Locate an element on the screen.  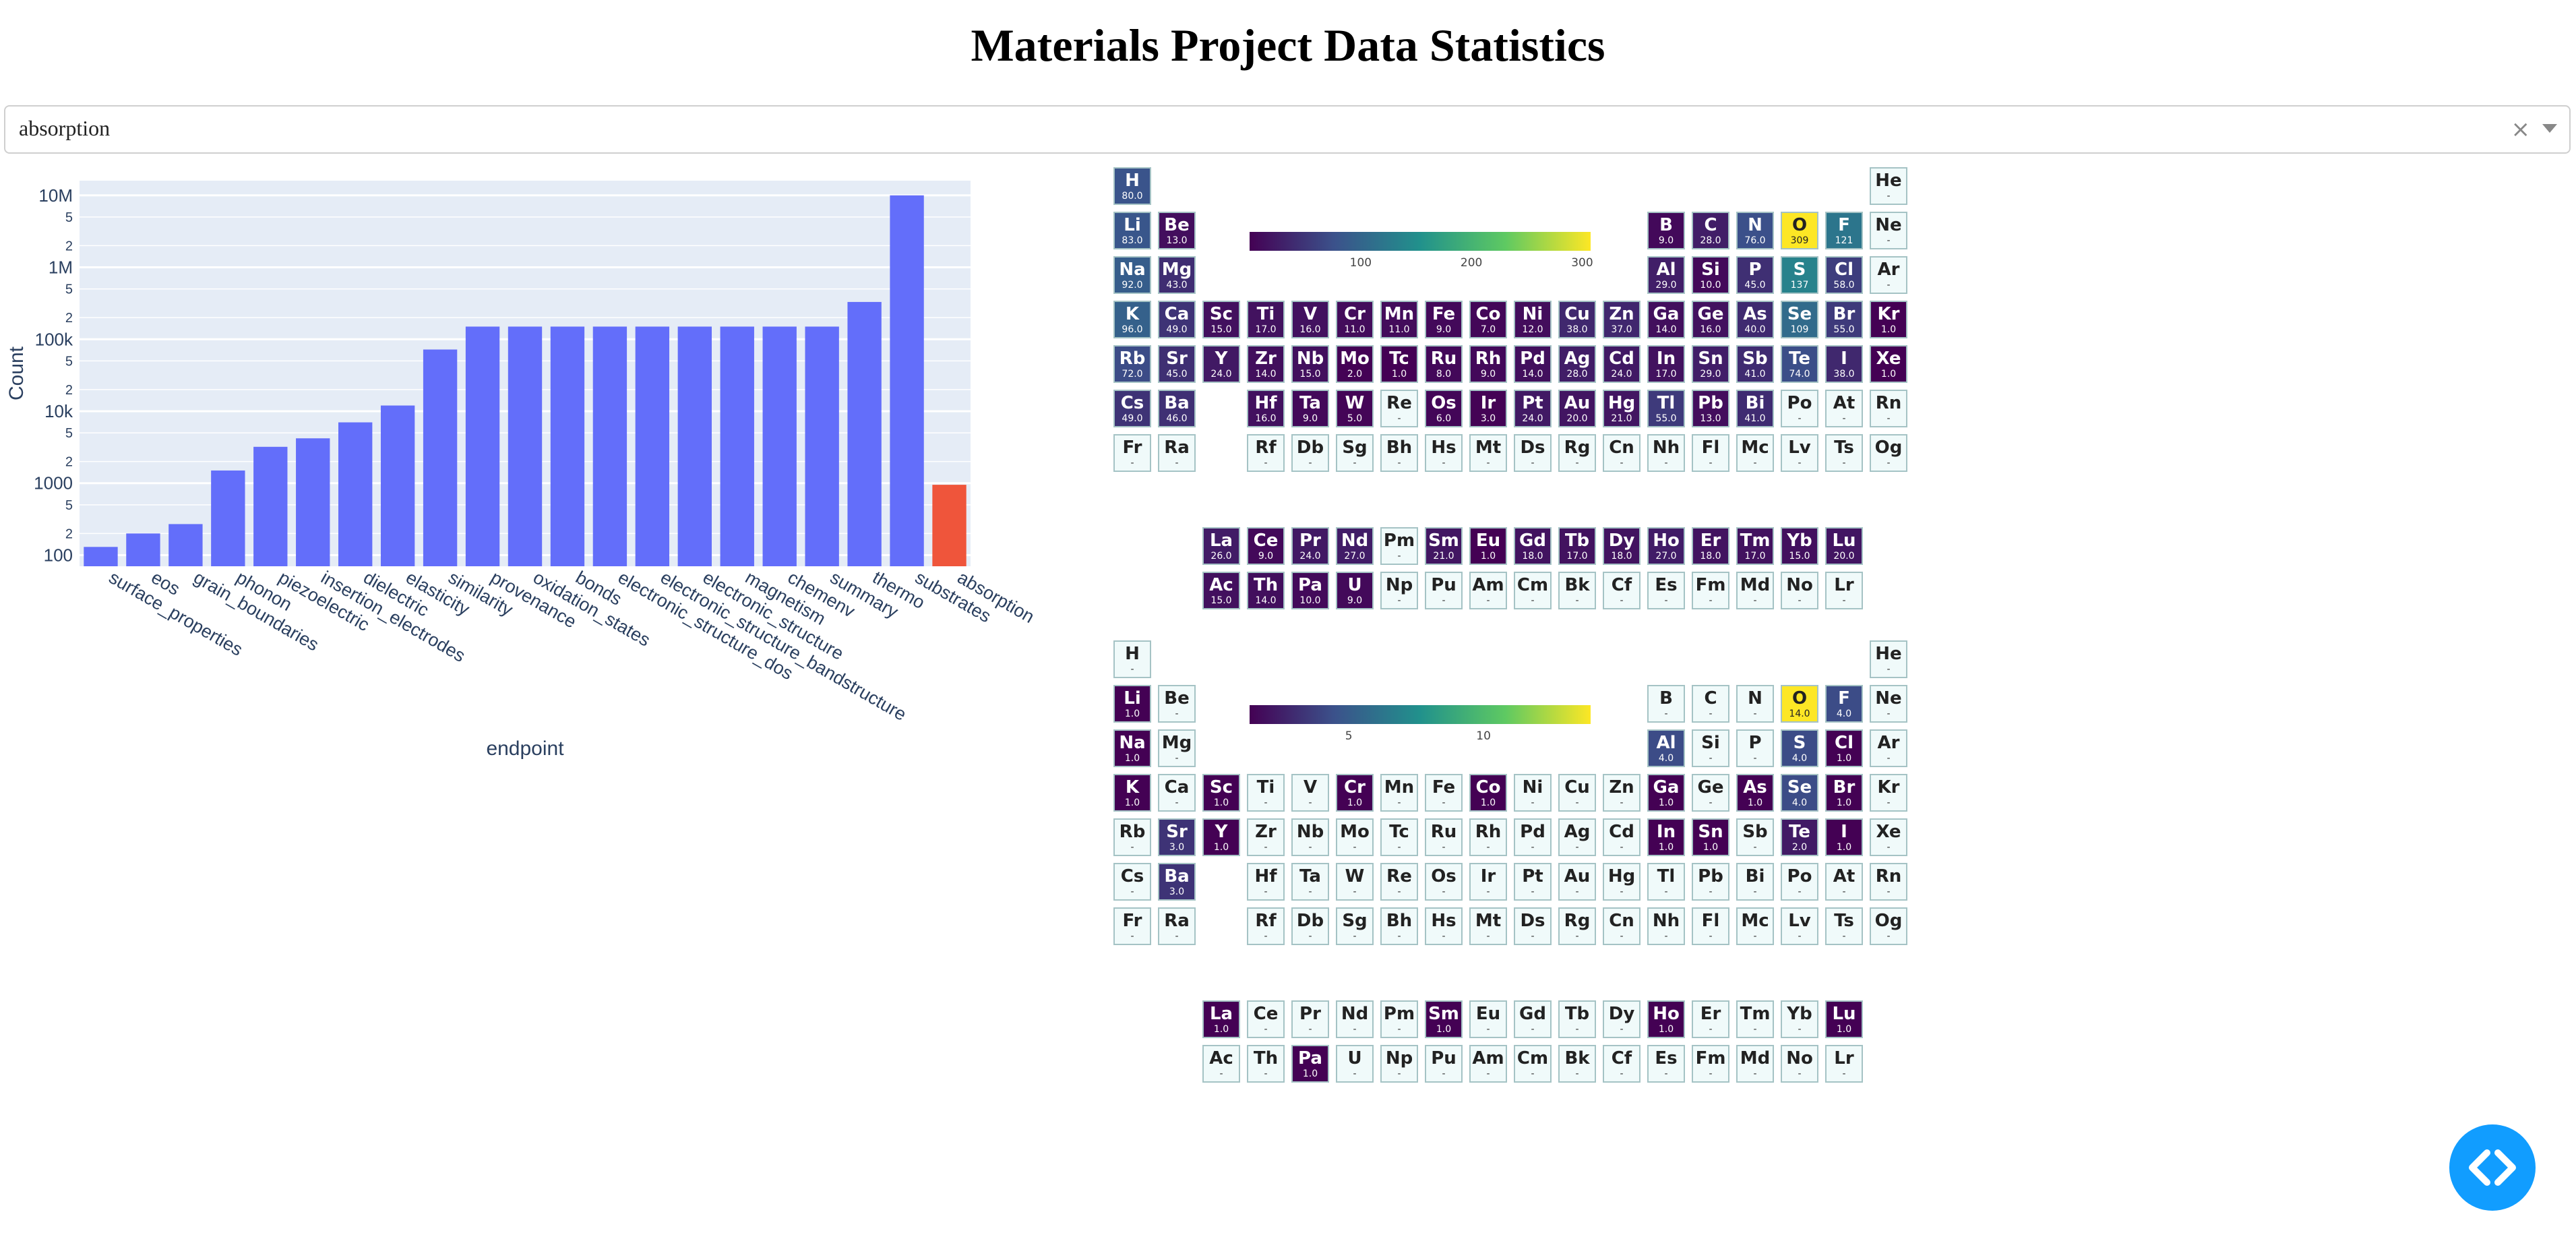
bar-piezoelectric is located at coordinates (271, 506).